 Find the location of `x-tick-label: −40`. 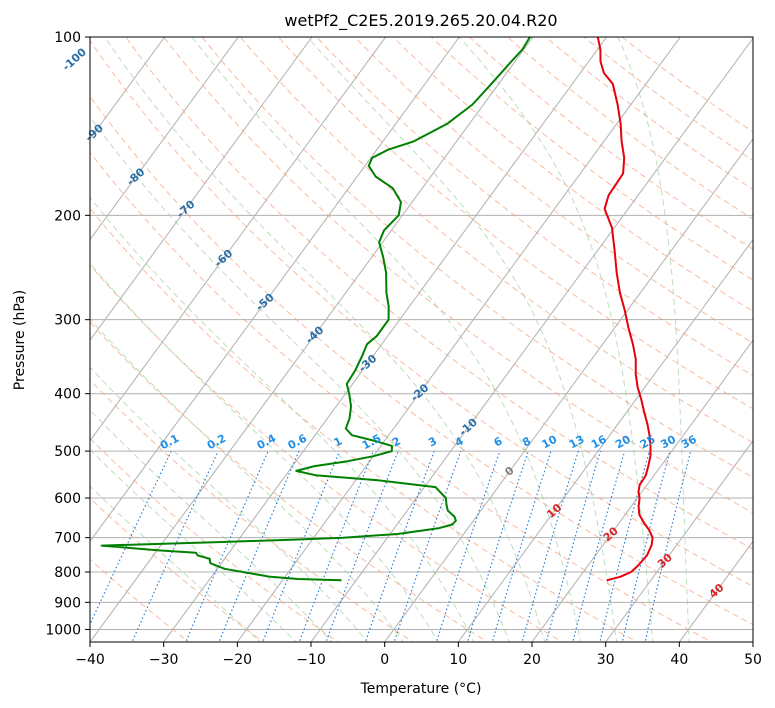

x-tick-label: −40 is located at coordinates (90, 660).